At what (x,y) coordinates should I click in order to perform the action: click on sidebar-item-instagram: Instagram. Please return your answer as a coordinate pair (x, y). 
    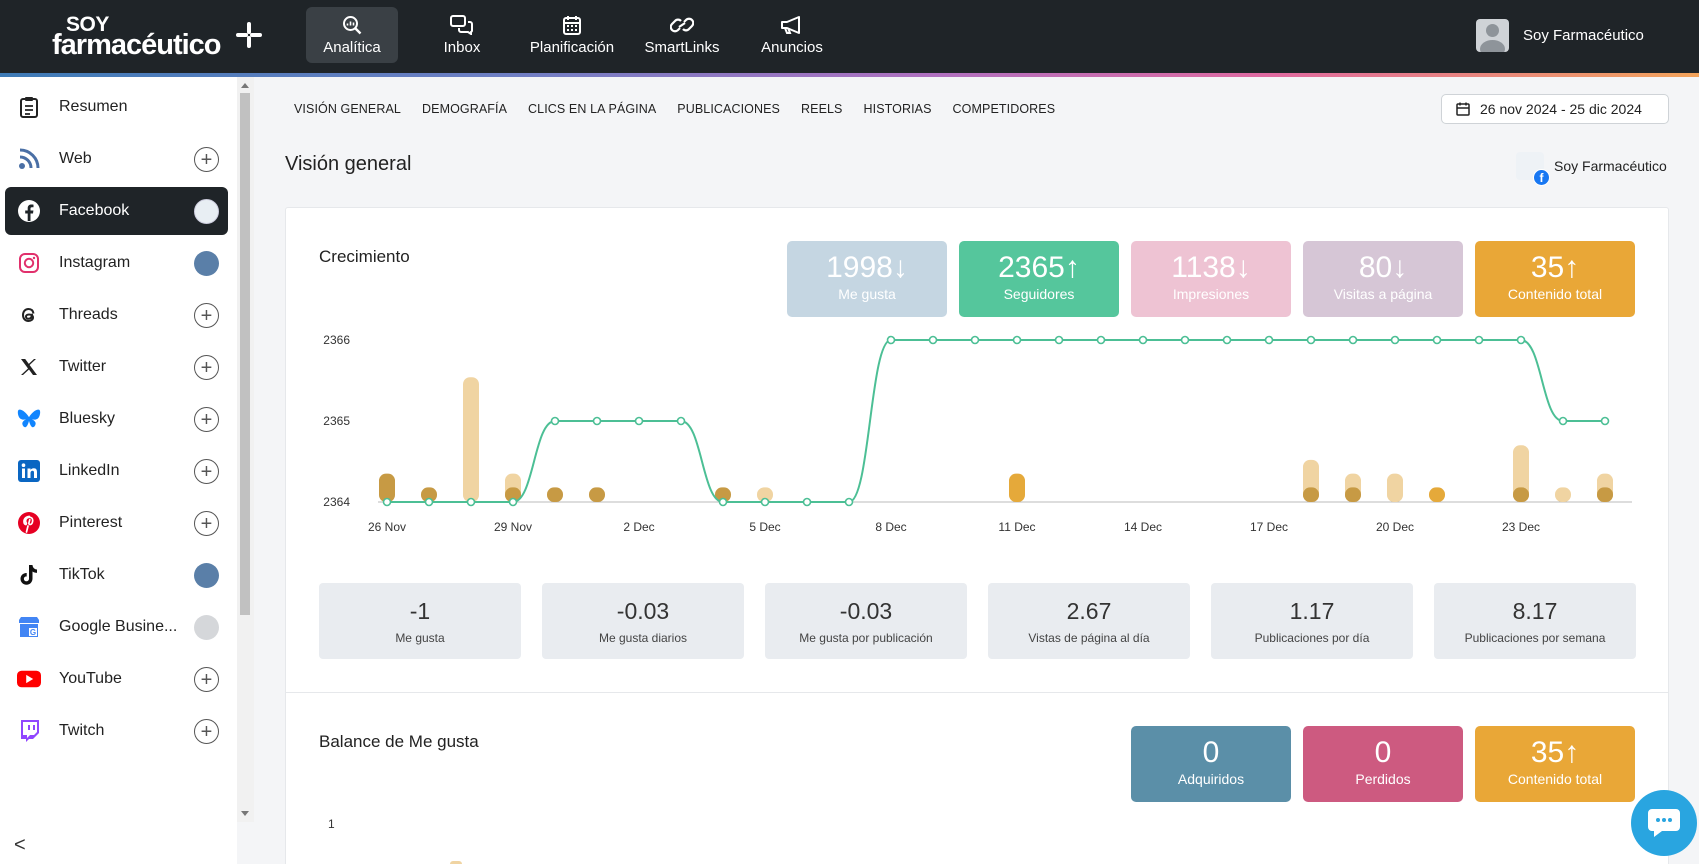
    Looking at the image, I should click on (116, 263).